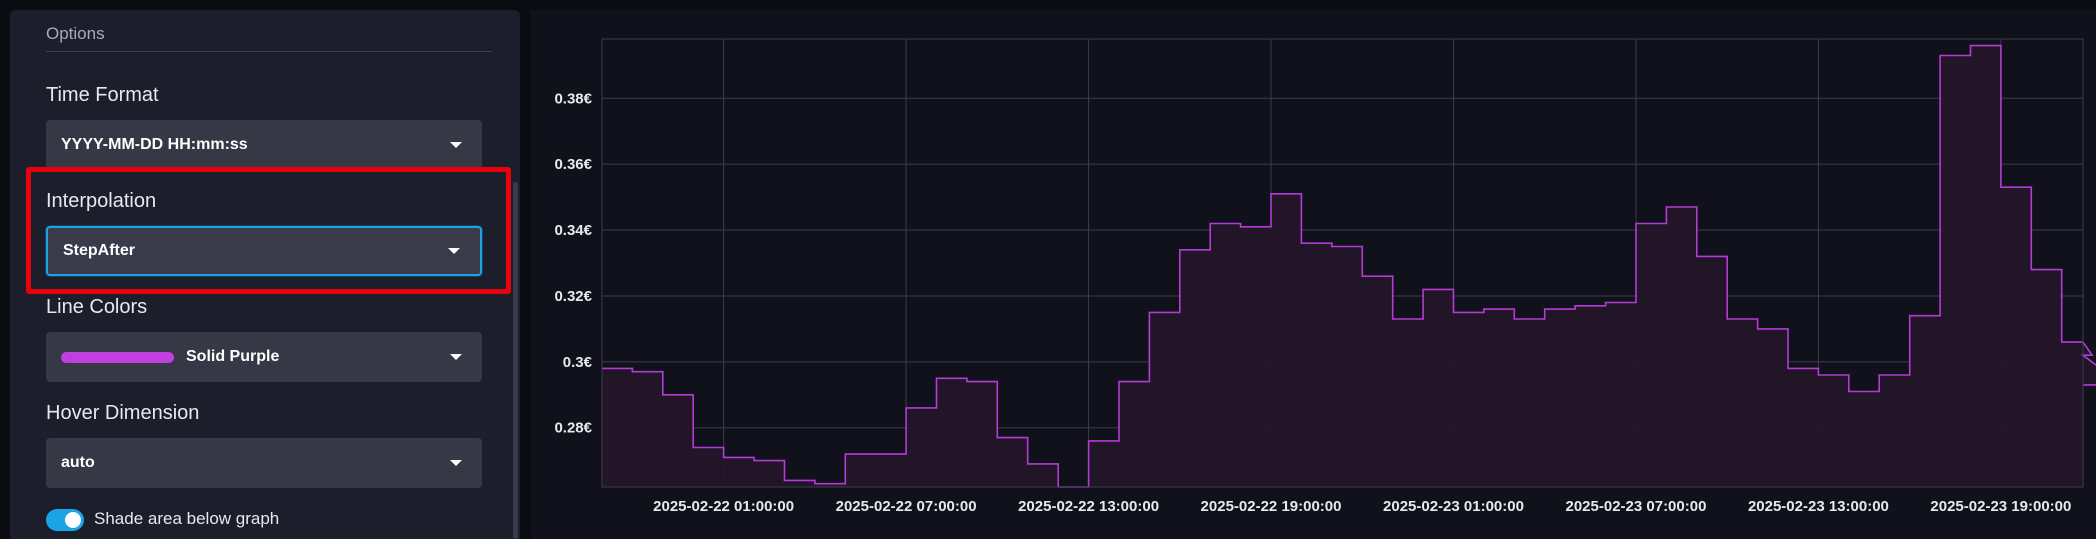 Image resolution: width=2096 pixels, height=539 pixels. I want to click on section-divider, so click(269, 51).